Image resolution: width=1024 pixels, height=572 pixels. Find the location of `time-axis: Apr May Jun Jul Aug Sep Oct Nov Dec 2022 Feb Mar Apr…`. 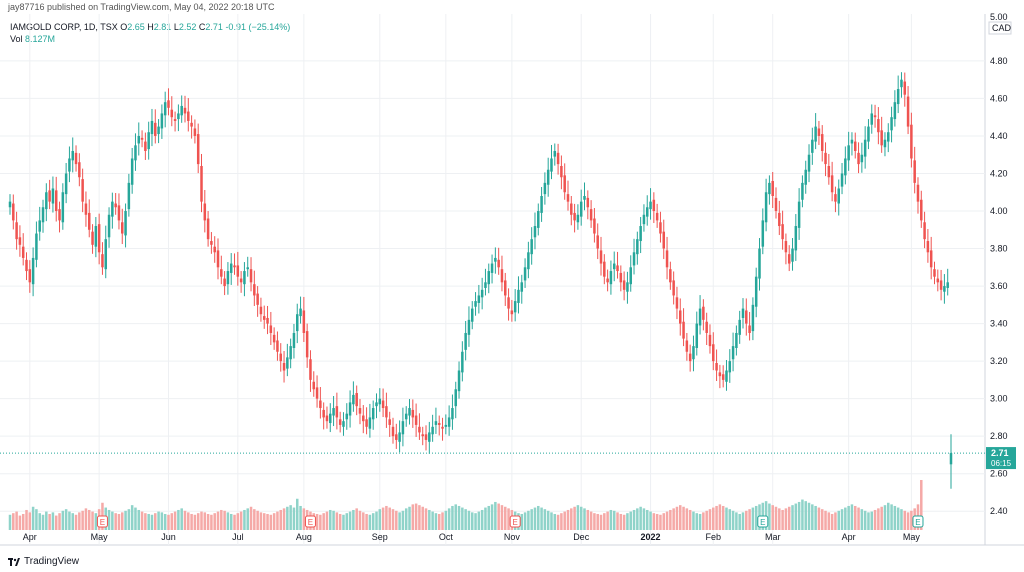

time-axis: Apr May Jun Jul Aug Sep Oct Nov Dec 2022 Feb Mar Apr… is located at coordinates (472, 537).